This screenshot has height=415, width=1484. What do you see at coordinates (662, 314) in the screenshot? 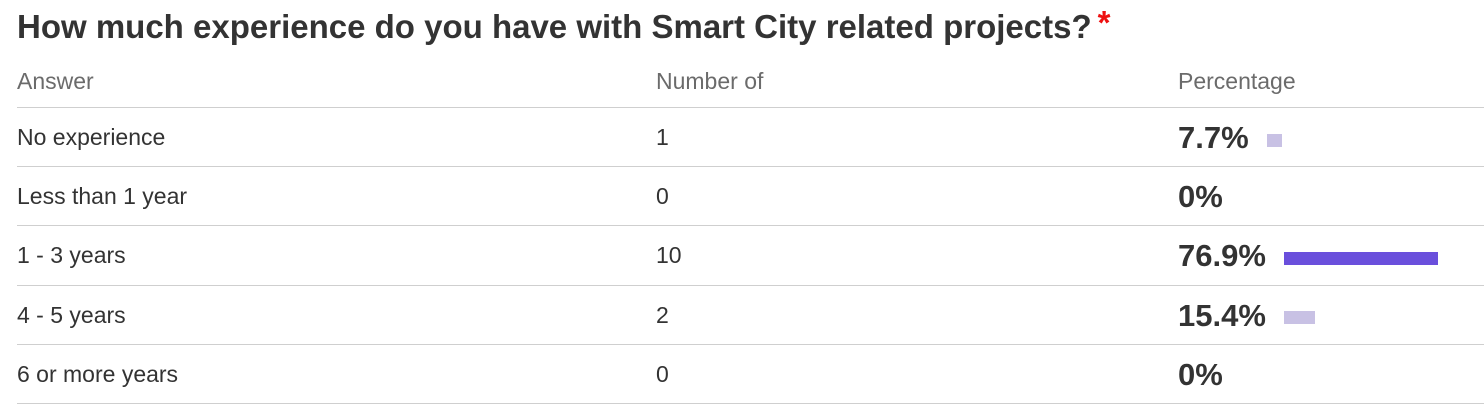
I see `answer-count: 2` at bounding box center [662, 314].